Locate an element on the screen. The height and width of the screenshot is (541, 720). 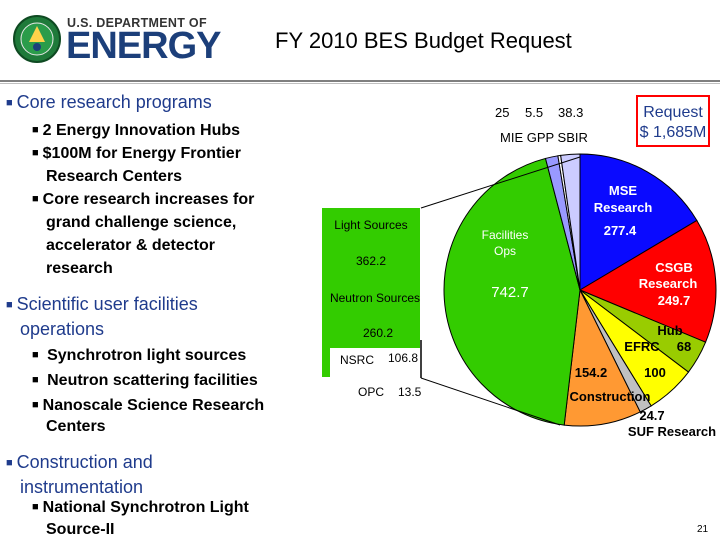
pie-slice-sbir is located at coordinates (570, 222).